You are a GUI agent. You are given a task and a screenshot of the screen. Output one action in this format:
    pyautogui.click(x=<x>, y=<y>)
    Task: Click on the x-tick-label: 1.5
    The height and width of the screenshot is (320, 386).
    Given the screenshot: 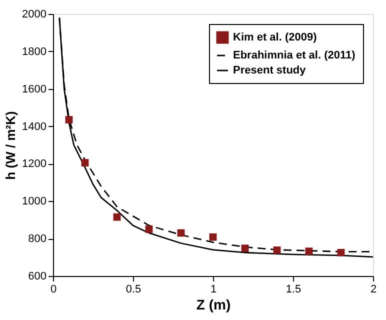 What is the action you would take?
    pyautogui.click(x=294, y=290)
    